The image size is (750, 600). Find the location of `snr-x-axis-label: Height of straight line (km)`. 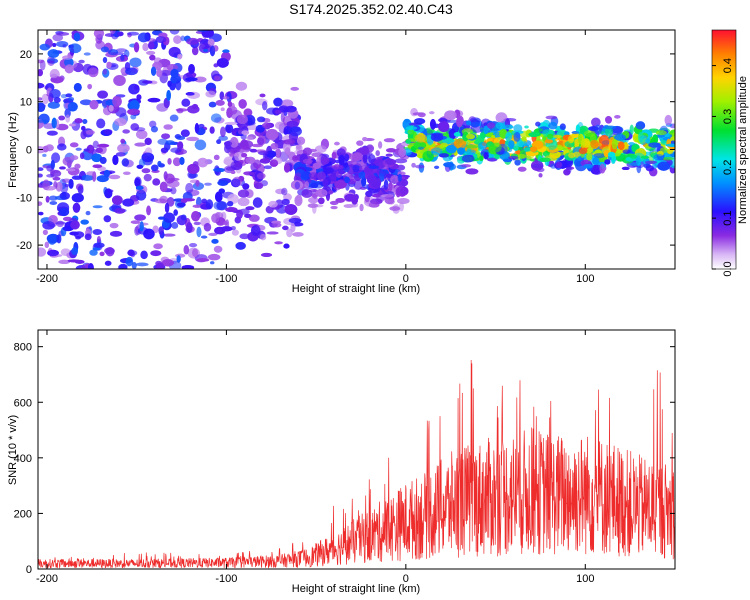

snr-x-axis-label: Height of straight line (km) is located at coordinates (356, 589).